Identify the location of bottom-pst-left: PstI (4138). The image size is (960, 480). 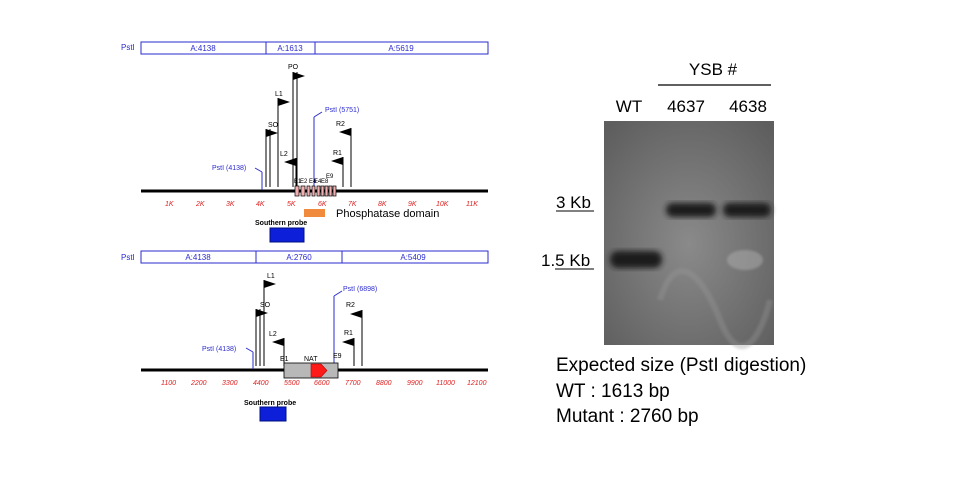
(228, 357).